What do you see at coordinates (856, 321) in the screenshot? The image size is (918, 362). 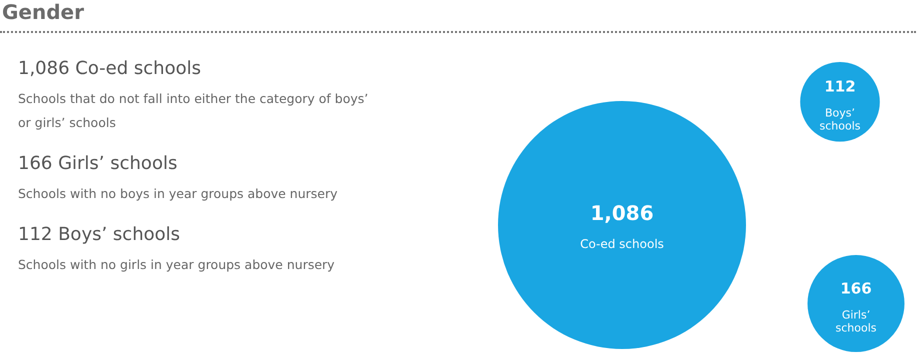 I see `category-label: Girls’ schools` at bounding box center [856, 321].